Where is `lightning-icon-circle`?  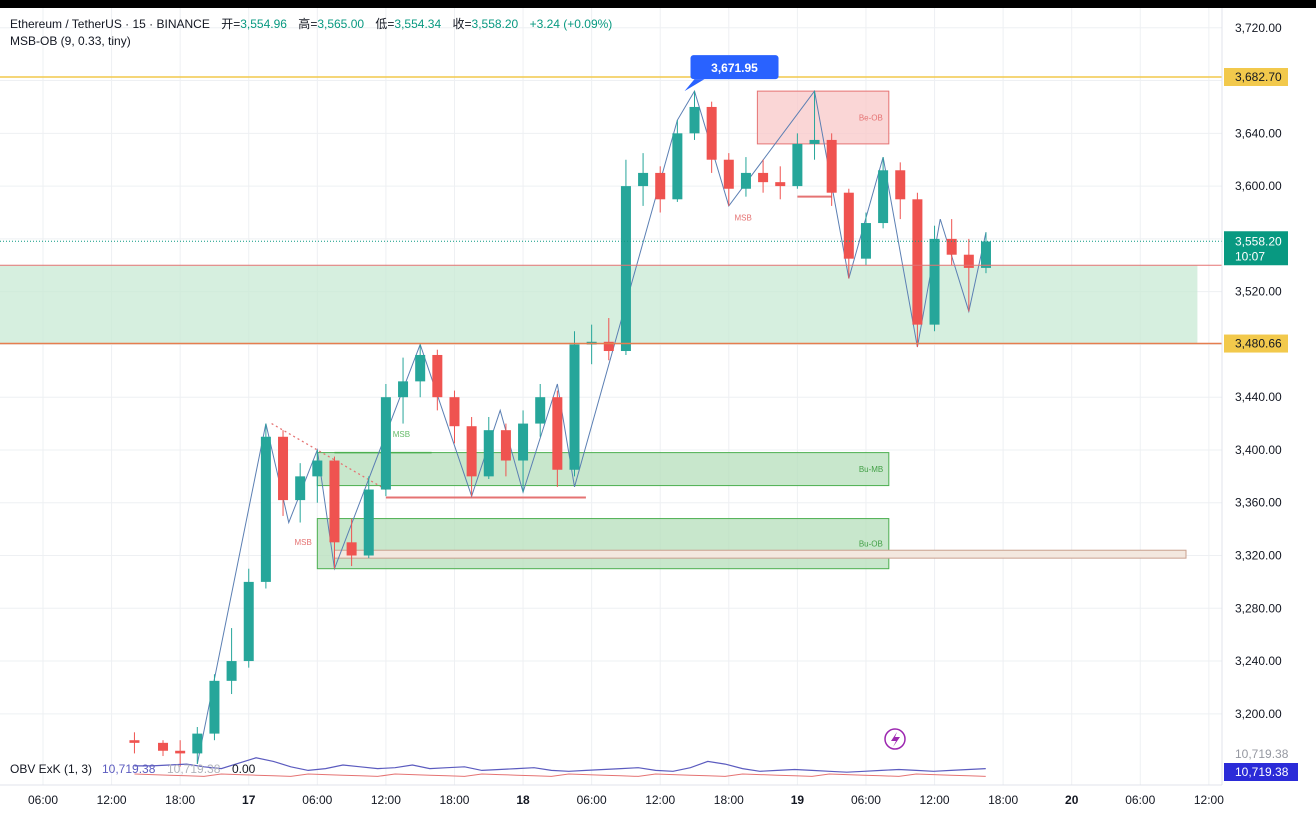
lightning-icon-circle is located at coordinates (895, 739).